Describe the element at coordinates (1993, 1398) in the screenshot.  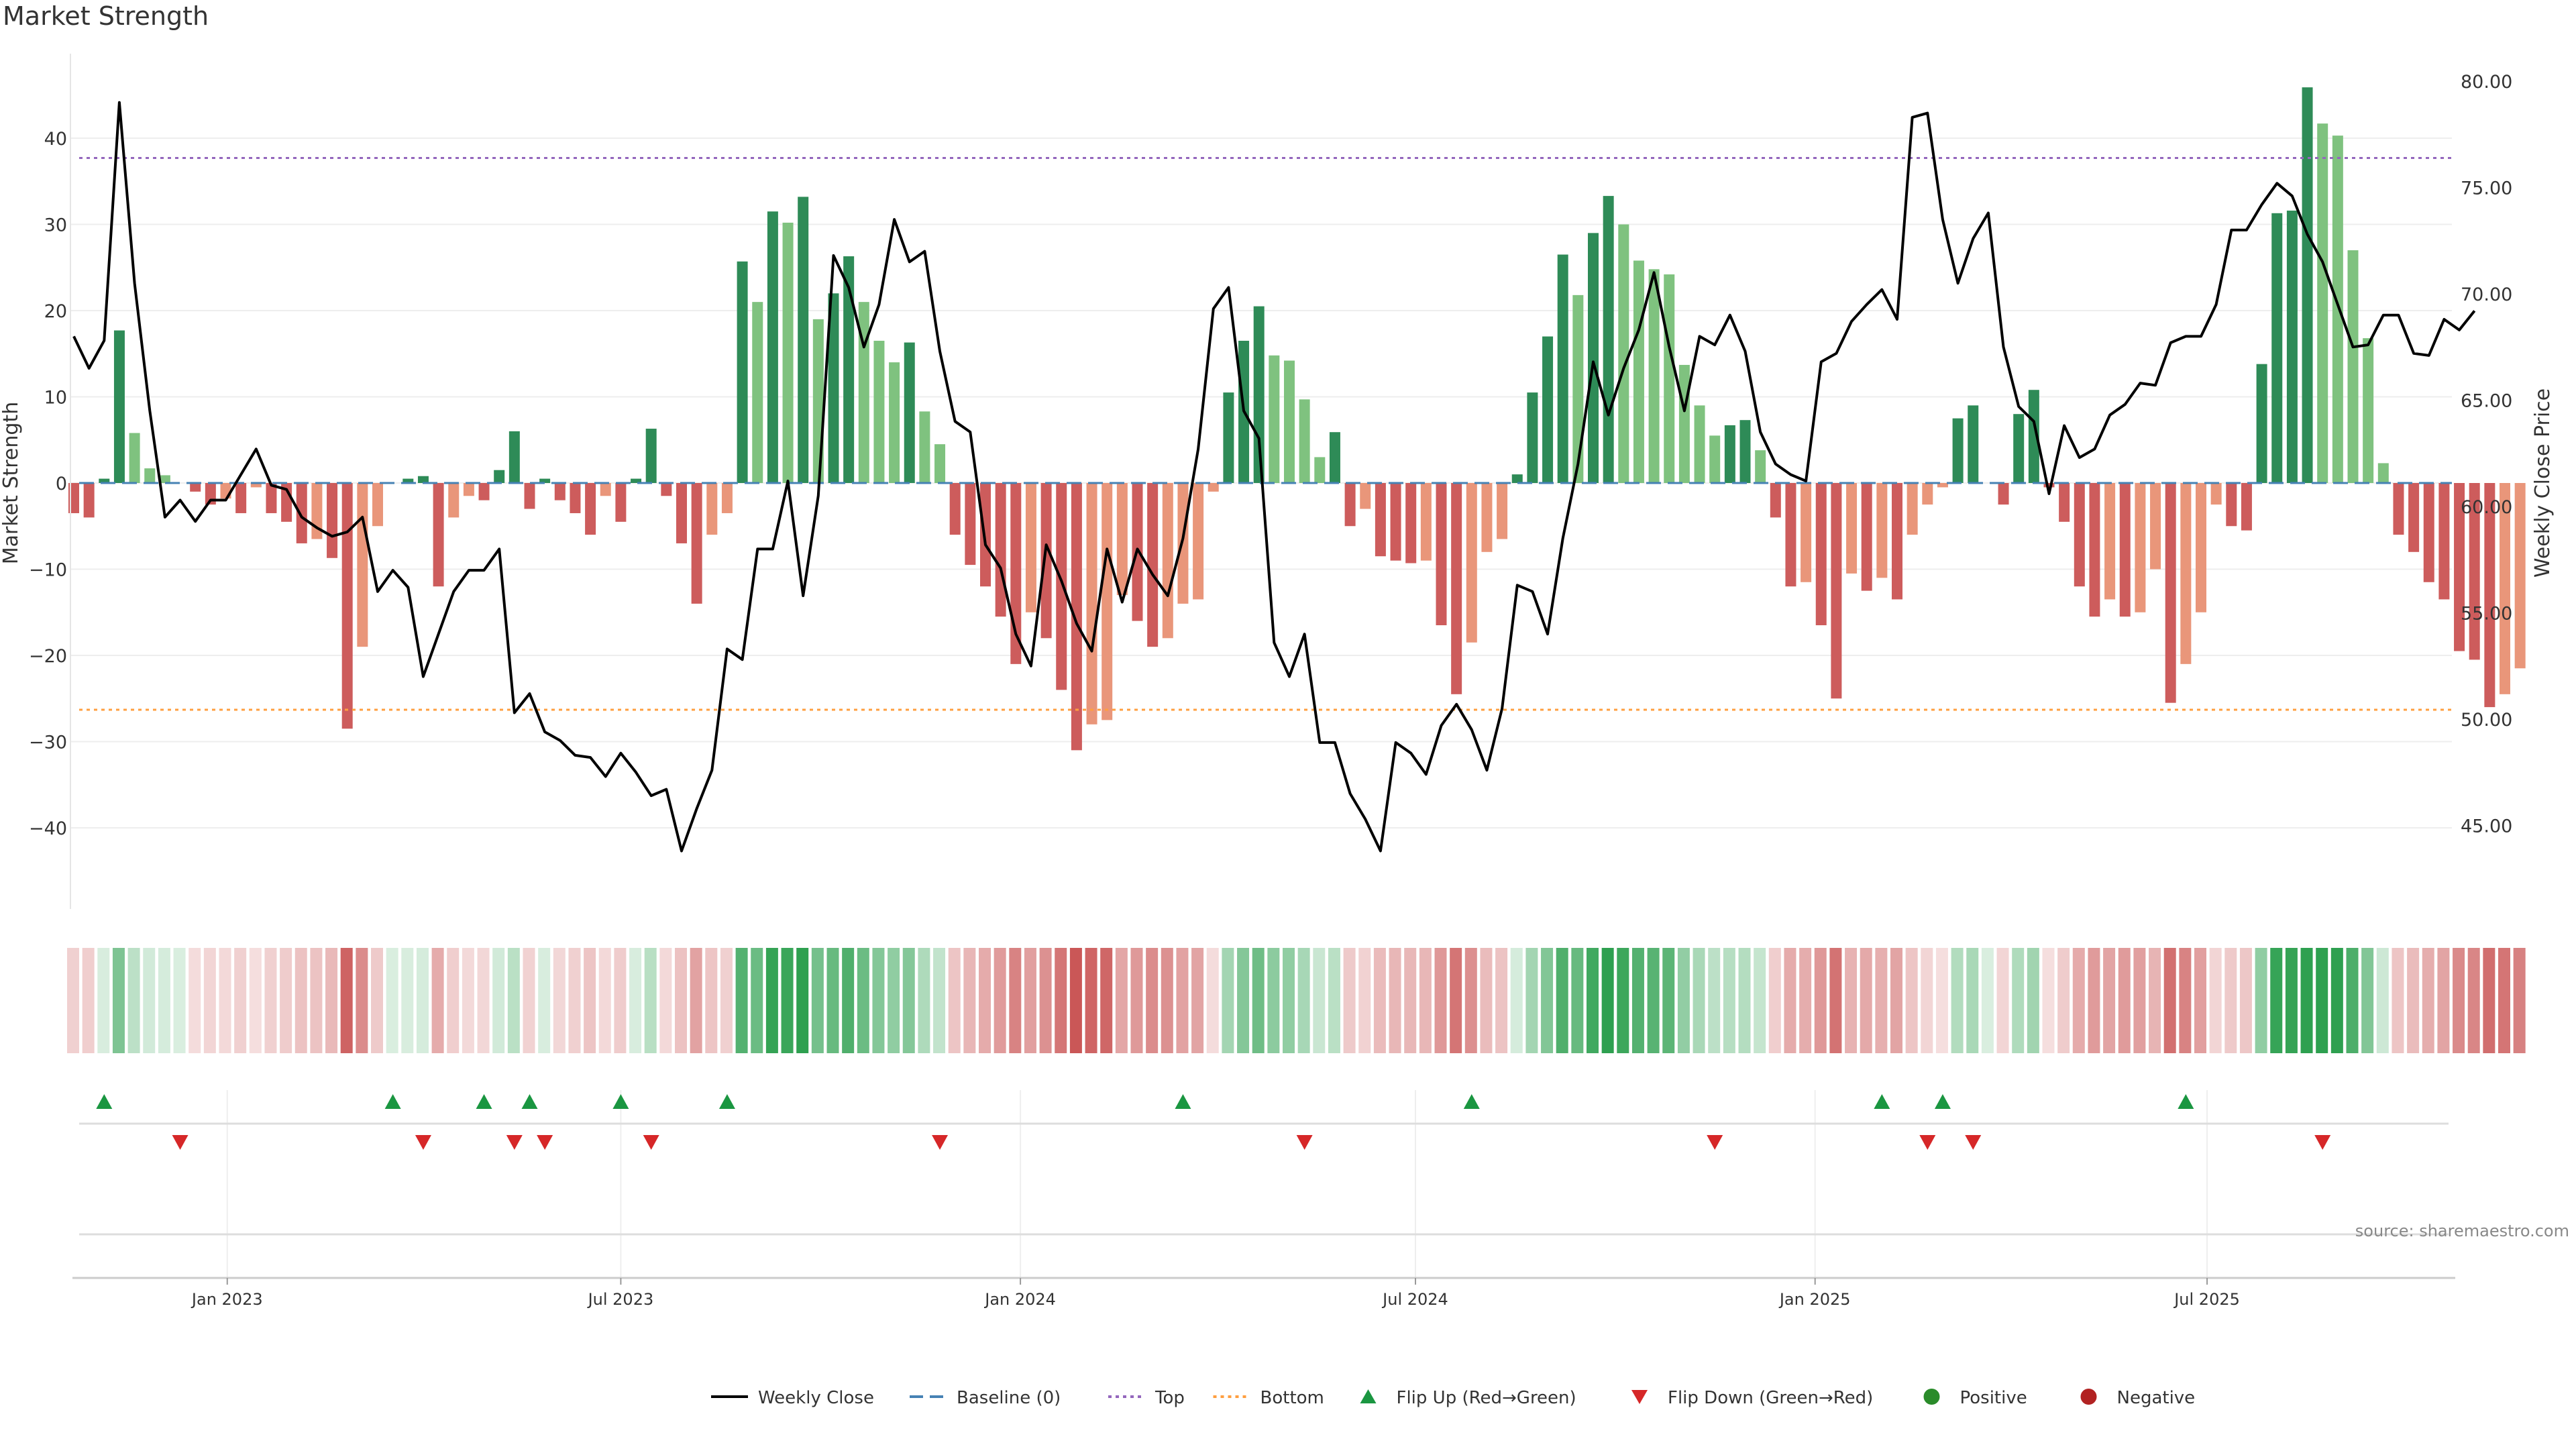
I see `legend-label: Positive` at that location.